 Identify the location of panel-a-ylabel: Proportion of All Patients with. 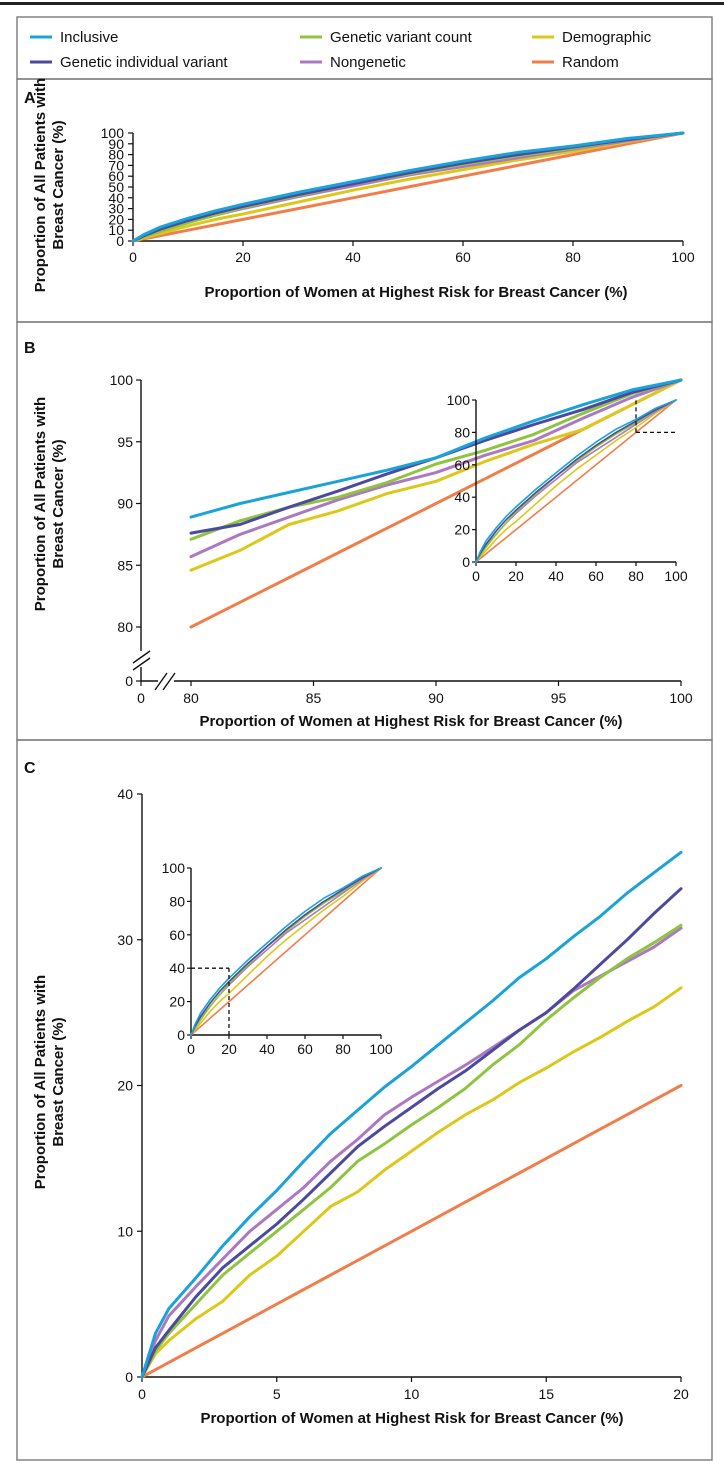
(40, 185).